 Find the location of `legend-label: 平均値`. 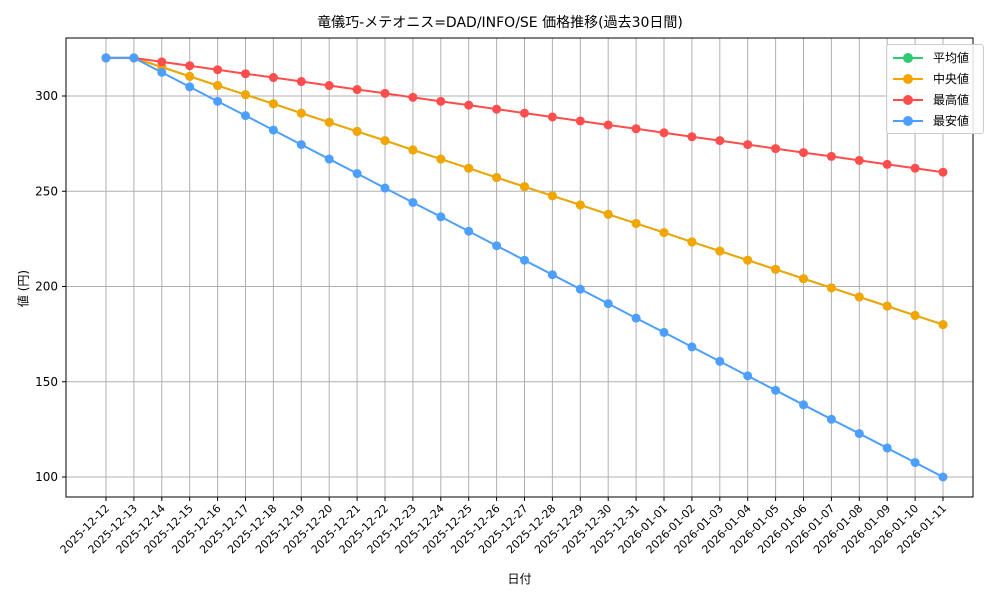

legend-label: 平均値 is located at coordinates (951, 58).